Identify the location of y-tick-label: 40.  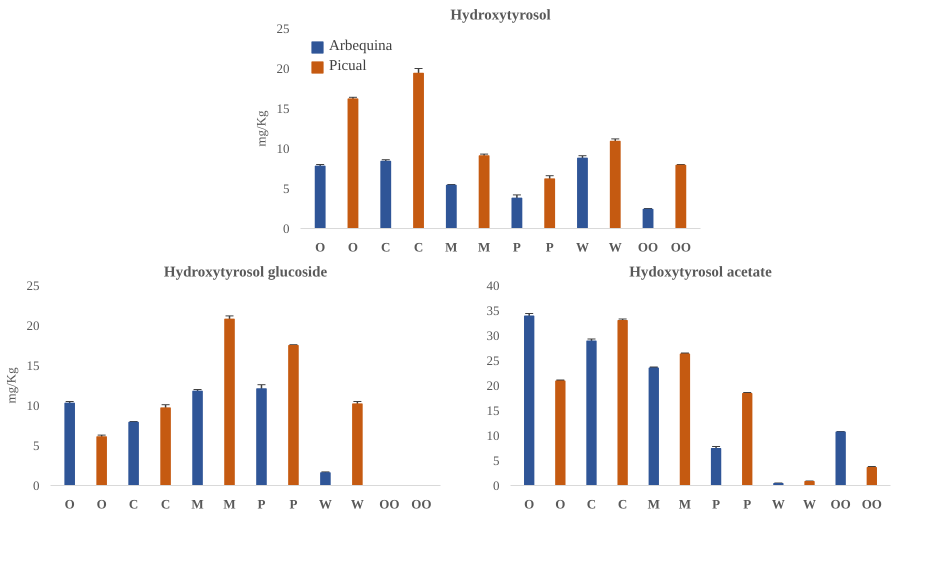
(493, 285).